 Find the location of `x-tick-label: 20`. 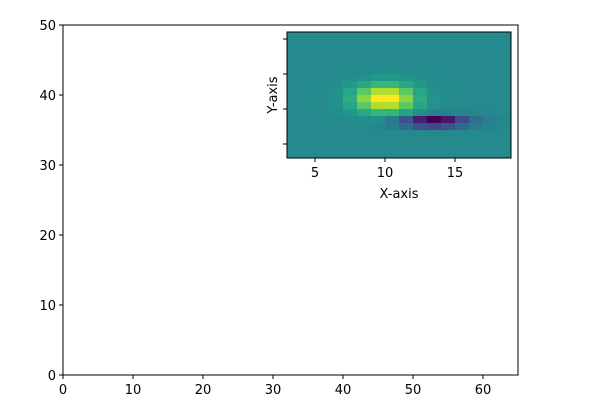

x-tick-label: 20 is located at coordinates (203, 390).